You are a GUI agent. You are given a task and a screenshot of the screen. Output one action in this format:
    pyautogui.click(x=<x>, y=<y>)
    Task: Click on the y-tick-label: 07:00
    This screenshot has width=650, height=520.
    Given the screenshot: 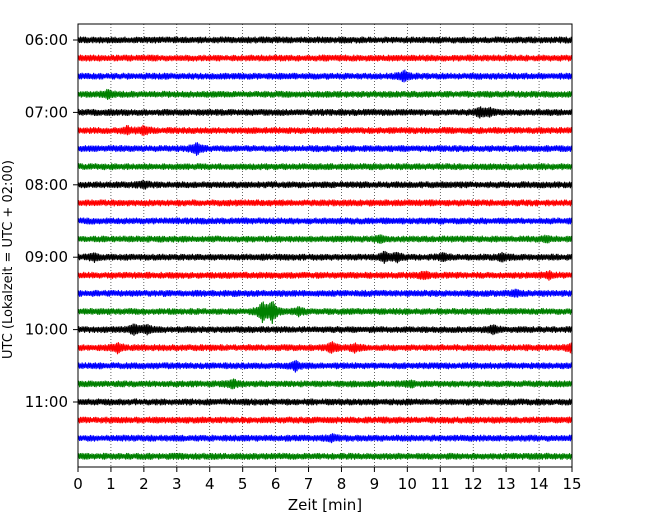 What is the action you would take?
    pyautogui.click(x=46, y=112)
    